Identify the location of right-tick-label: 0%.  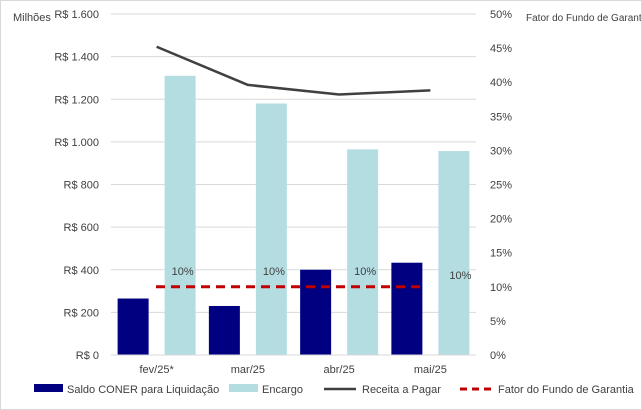
(498, 356).